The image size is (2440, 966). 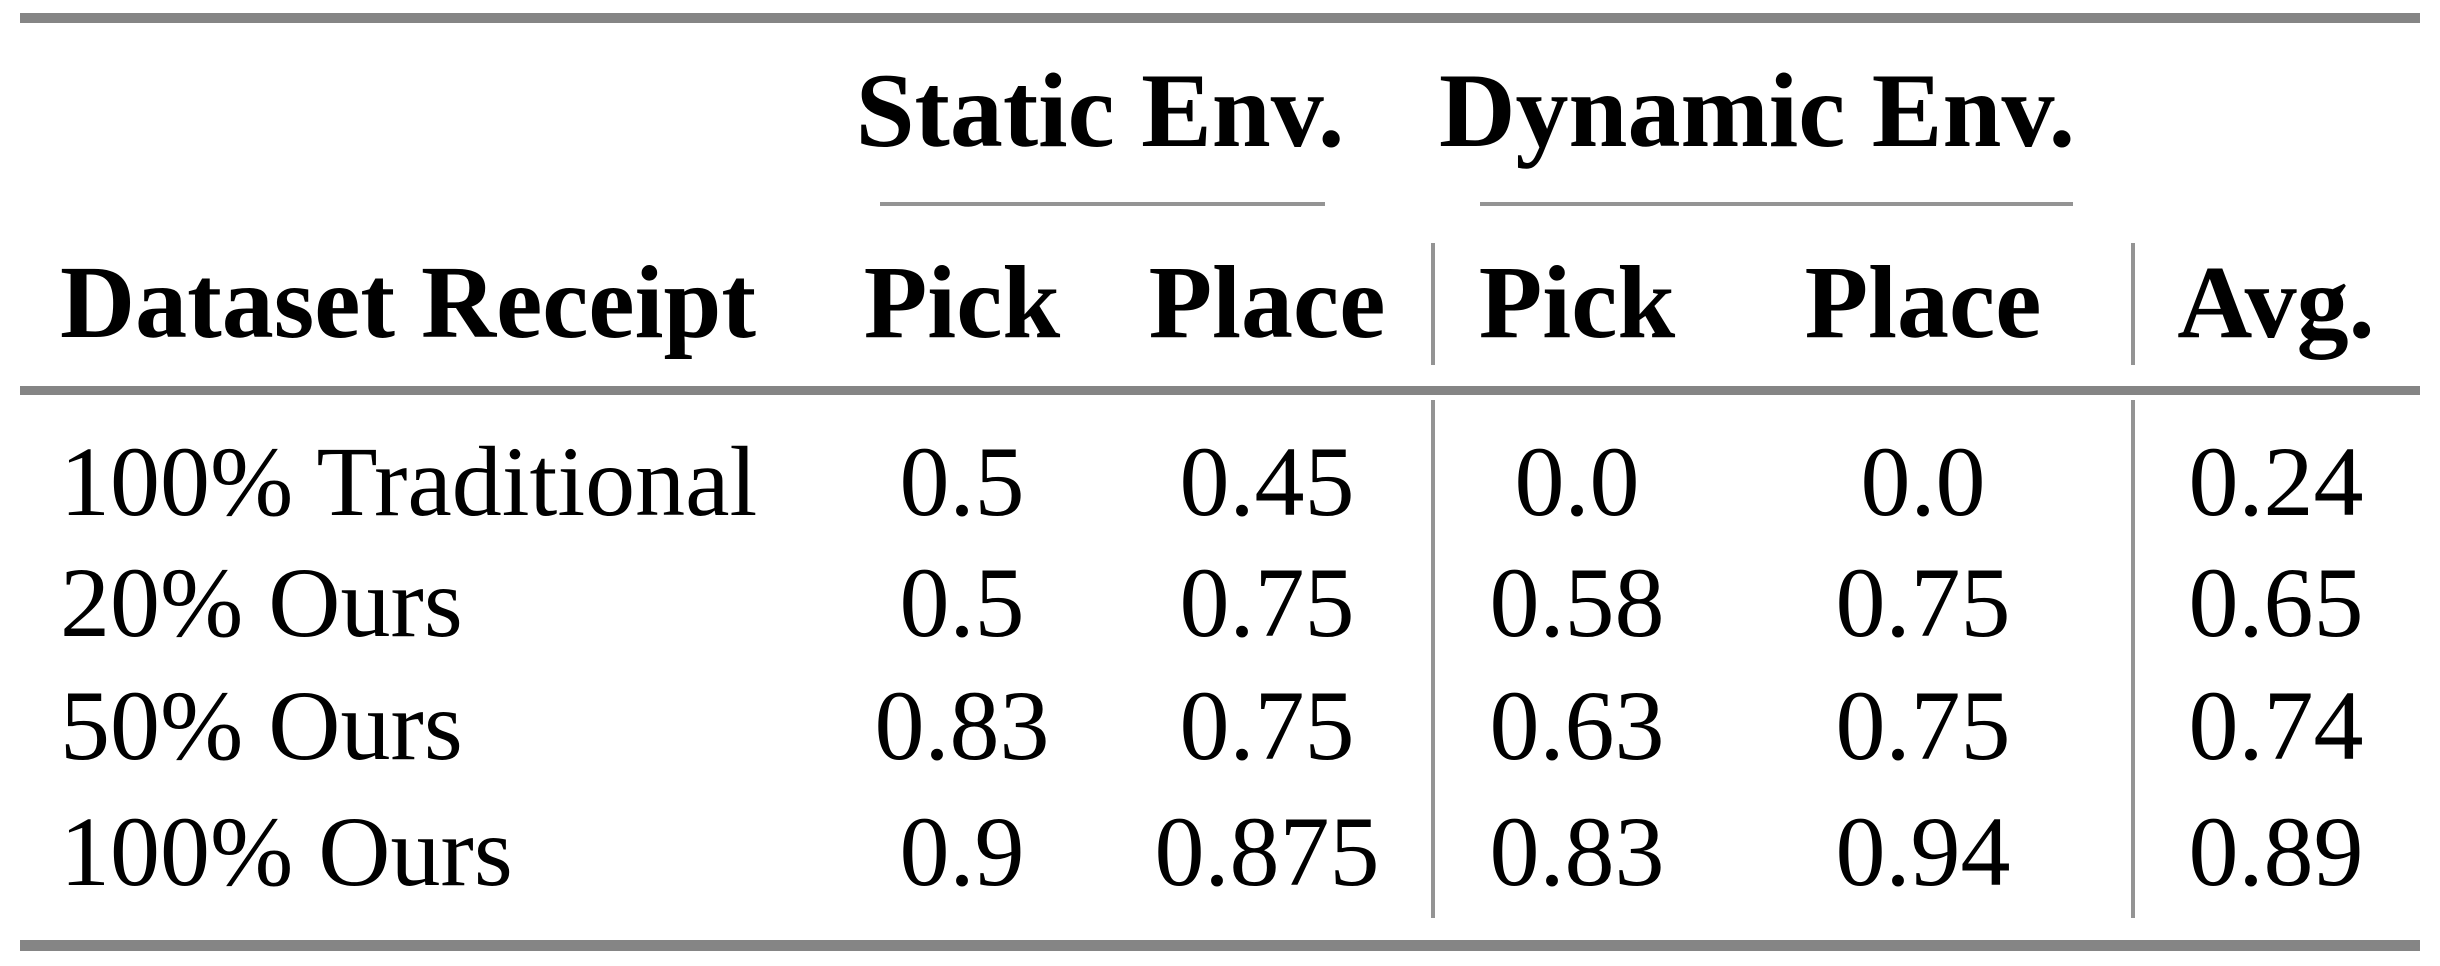 I want to click on header-static-pick: Pick, so click(x=962, y=302).